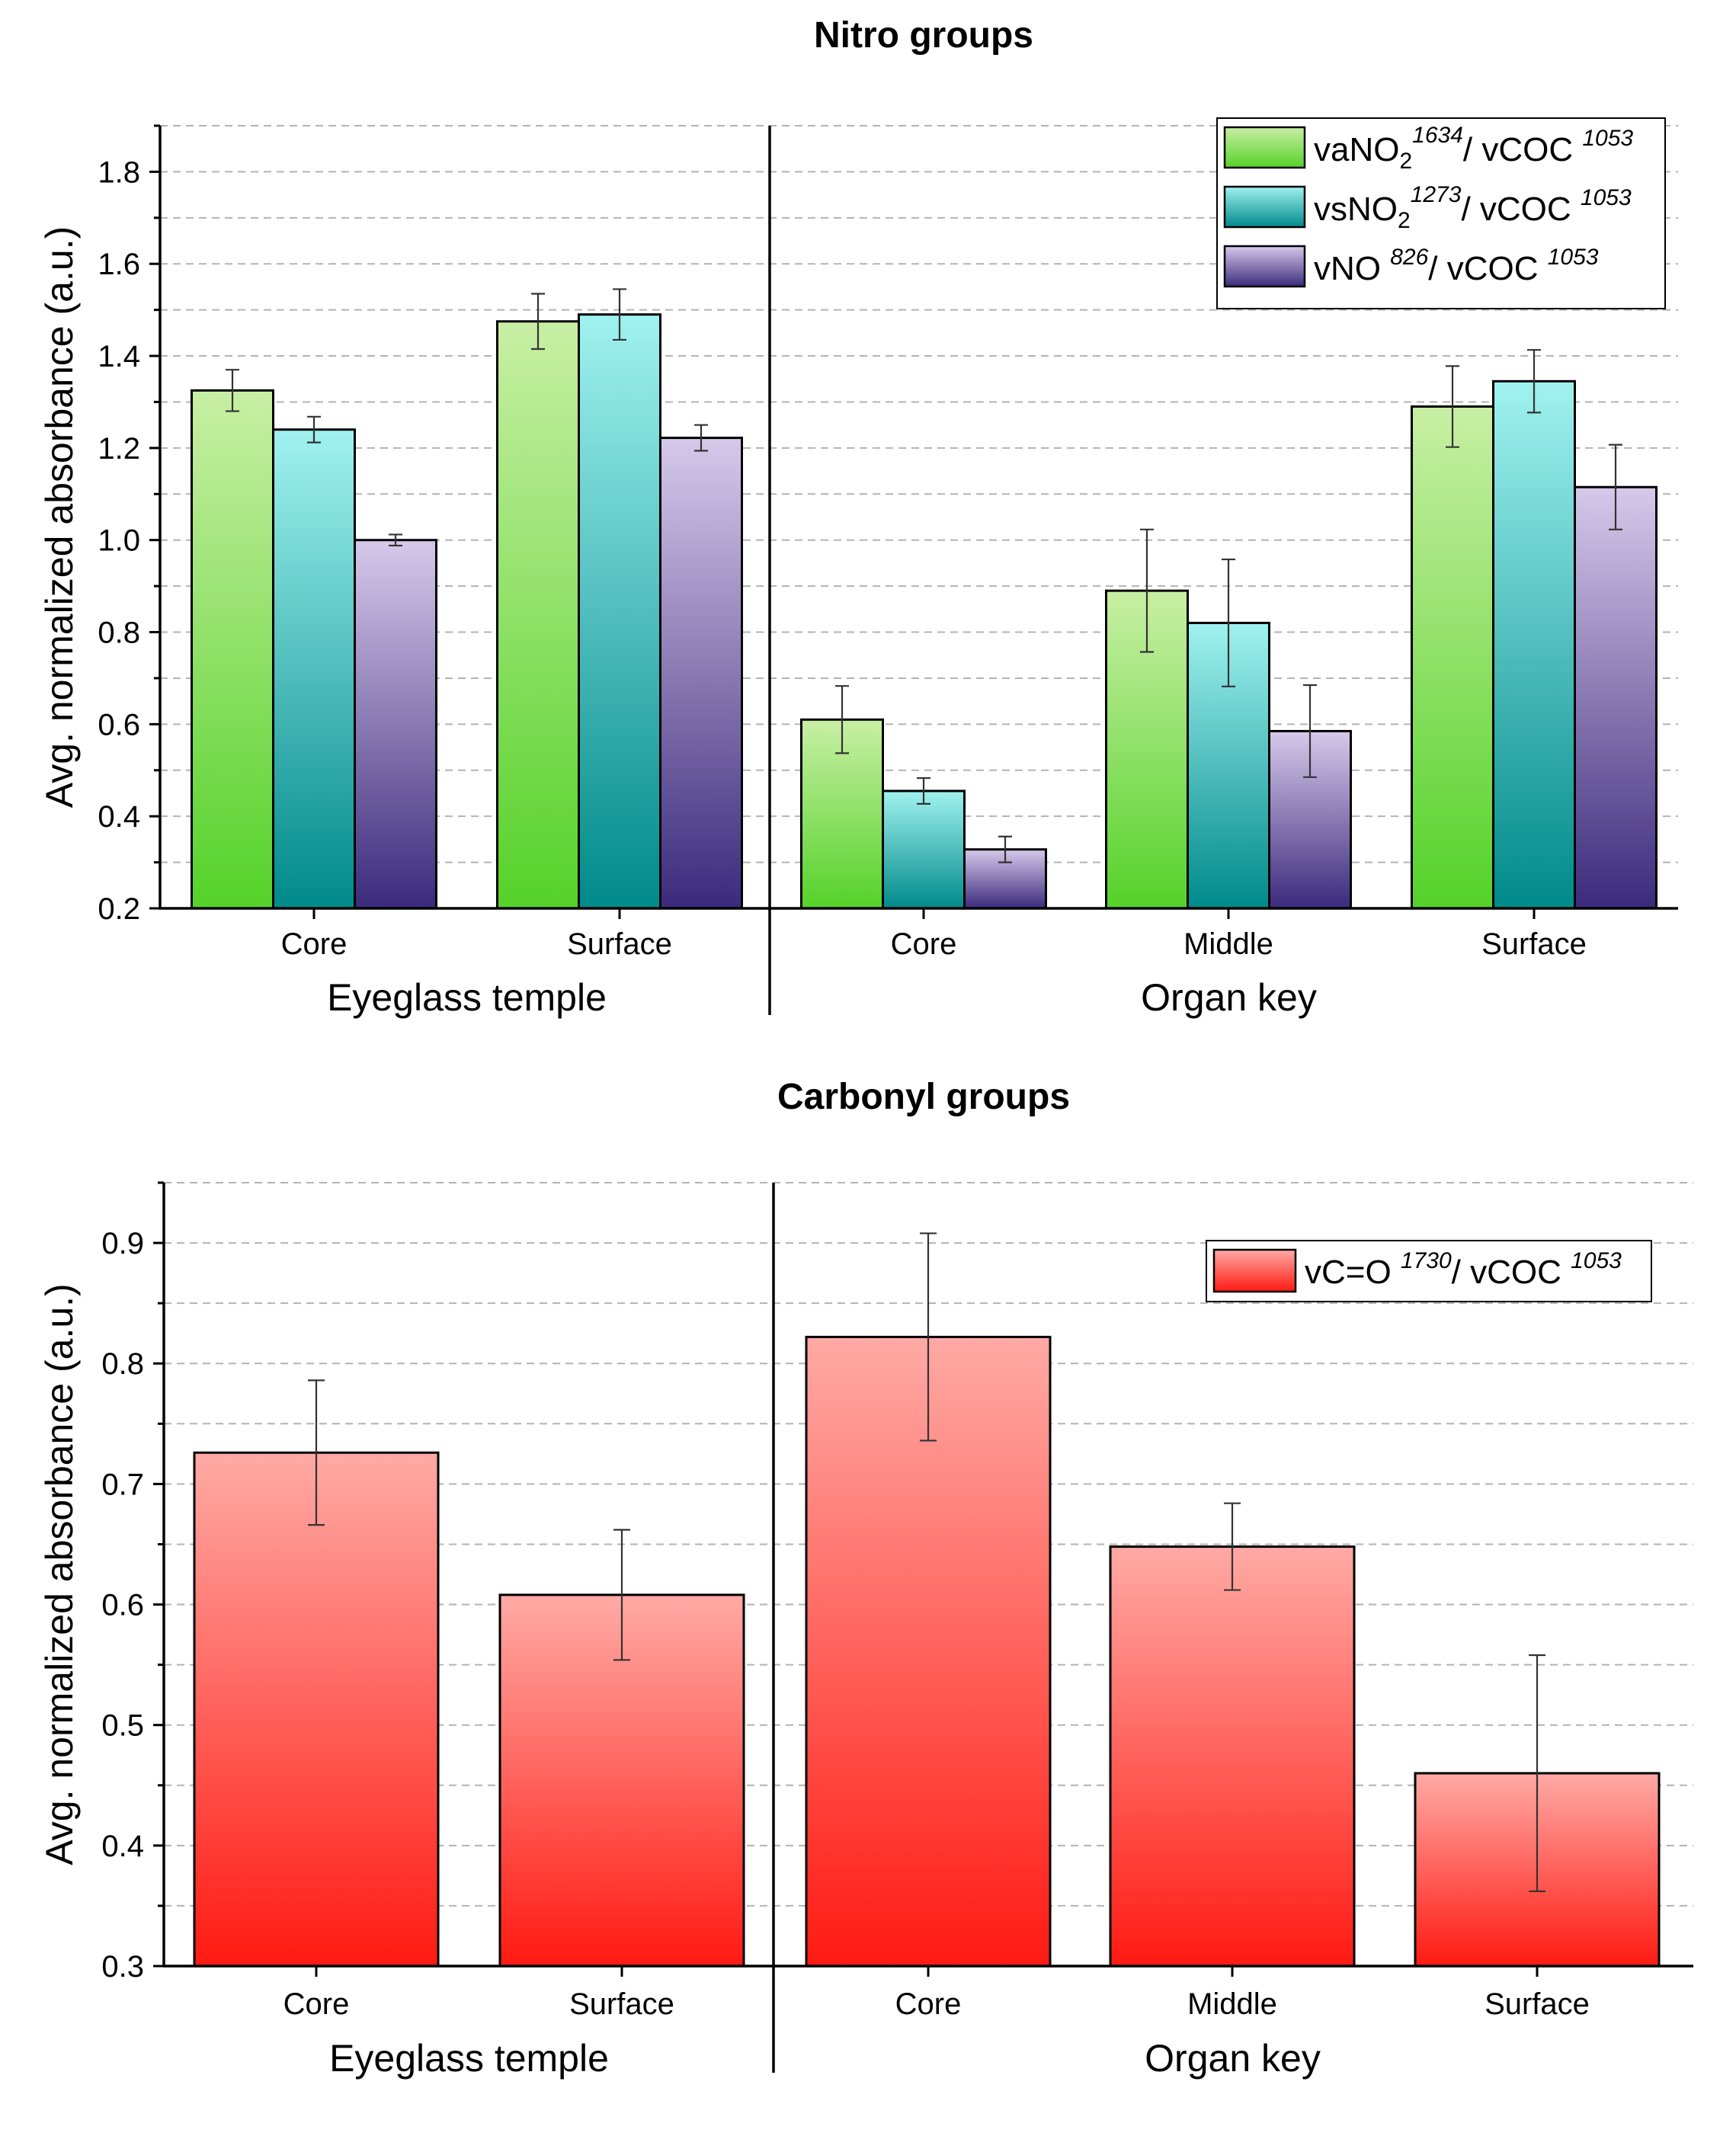 The height and width of the screenshot is (2136, 1736). Describe the element at coordinates (119, 356) in the screenshot. I see `y-tick-label: 1.4` at that location.